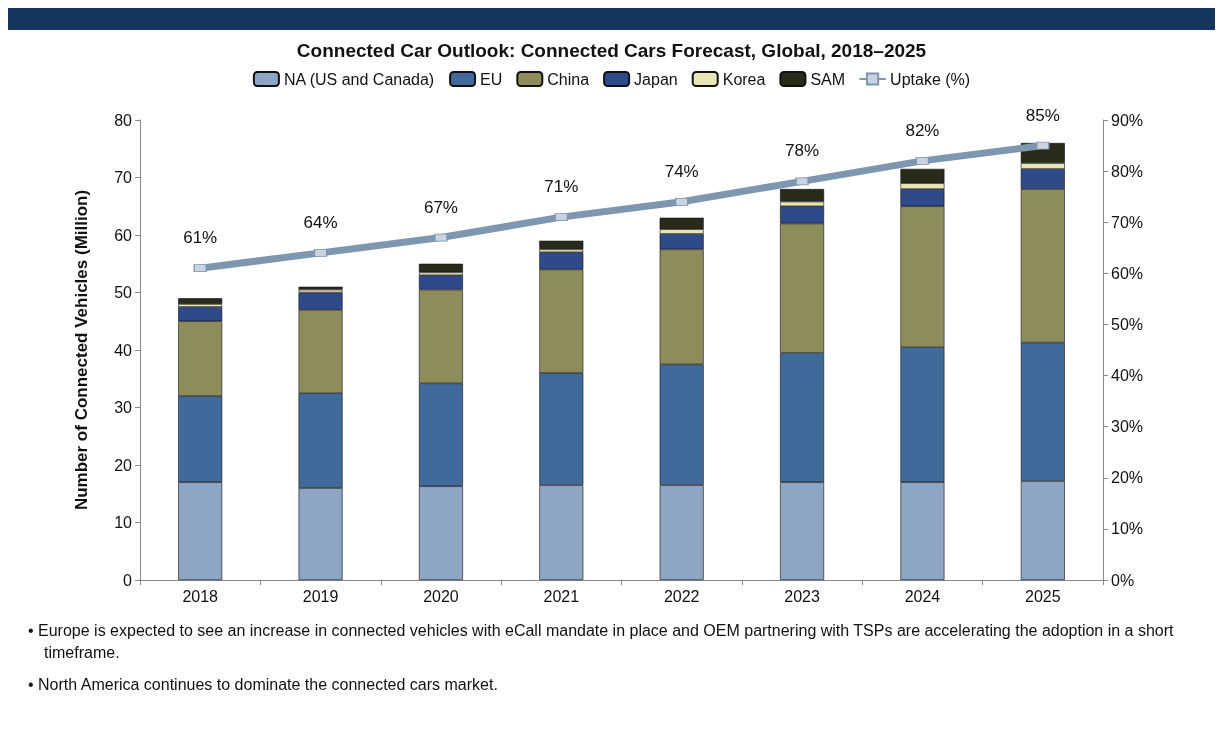 Image resolution: width=1223 pixels, height=749 pixels. I want to click on y-tick-label: 20, so click(123, 465).